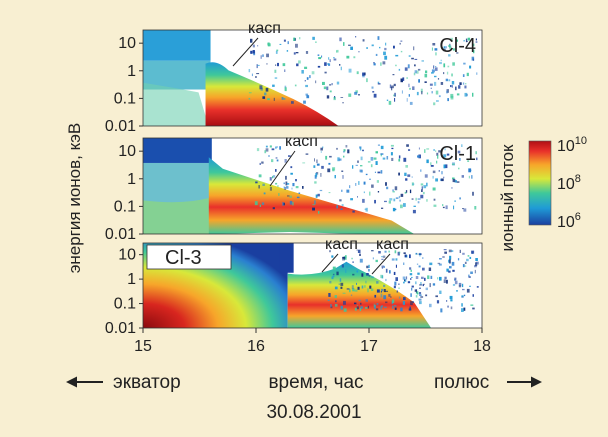 This screenshot has height=437, width=608. What do you see at coordinates (147, 382) in the screenshot?
I see `equator-label: экватор` at bounding box center [147, 382].